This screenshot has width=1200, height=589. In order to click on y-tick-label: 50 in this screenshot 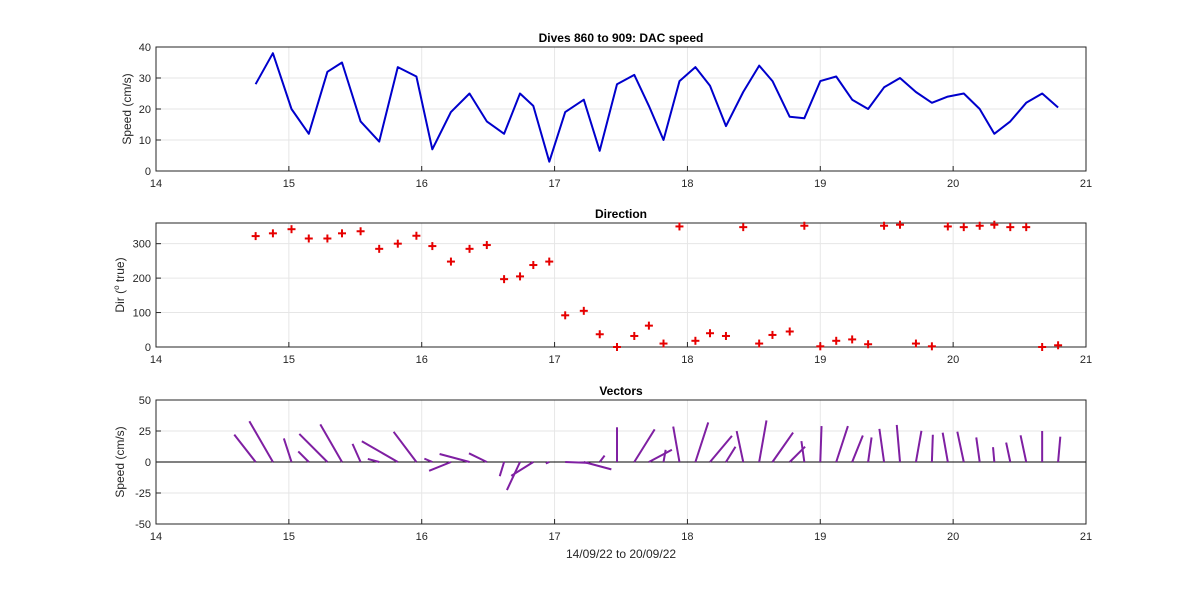, I will do `click(145, 401)`.